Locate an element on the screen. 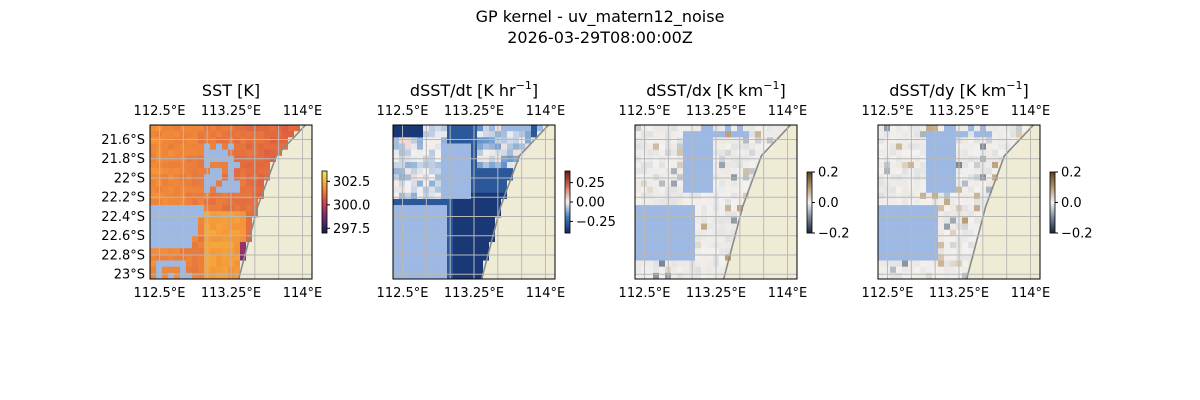  coastline is located at coordinates (515, 202).